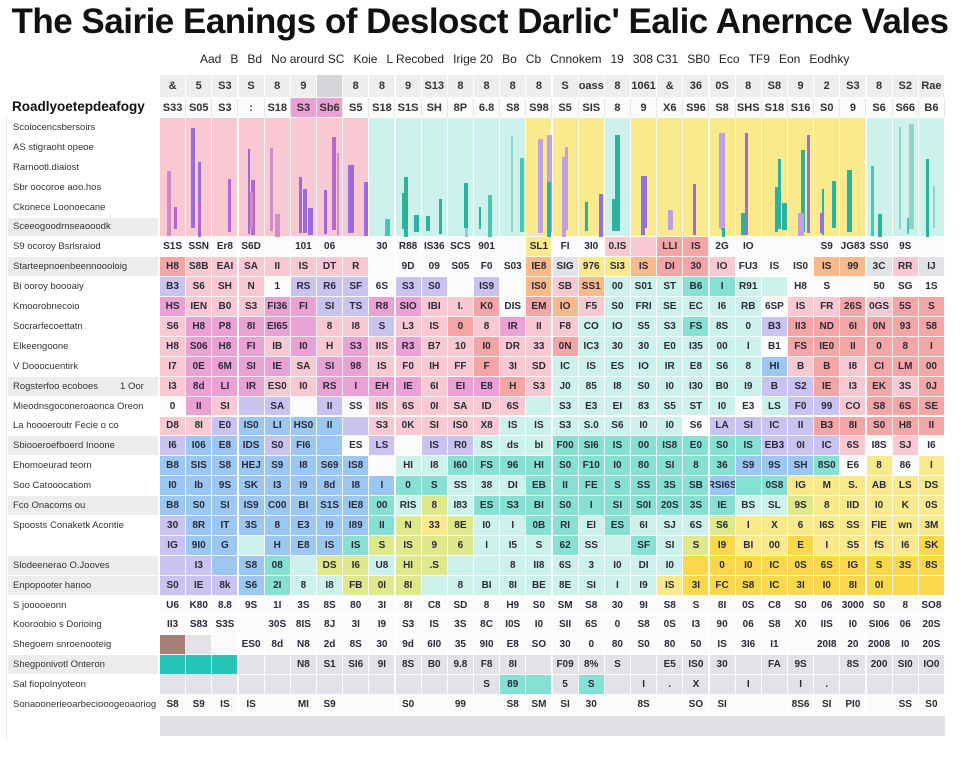 Image resolution: width=960 pixels, height=768 pixels. I want to click on heatmap-cell: 2008, so click(879, 645).